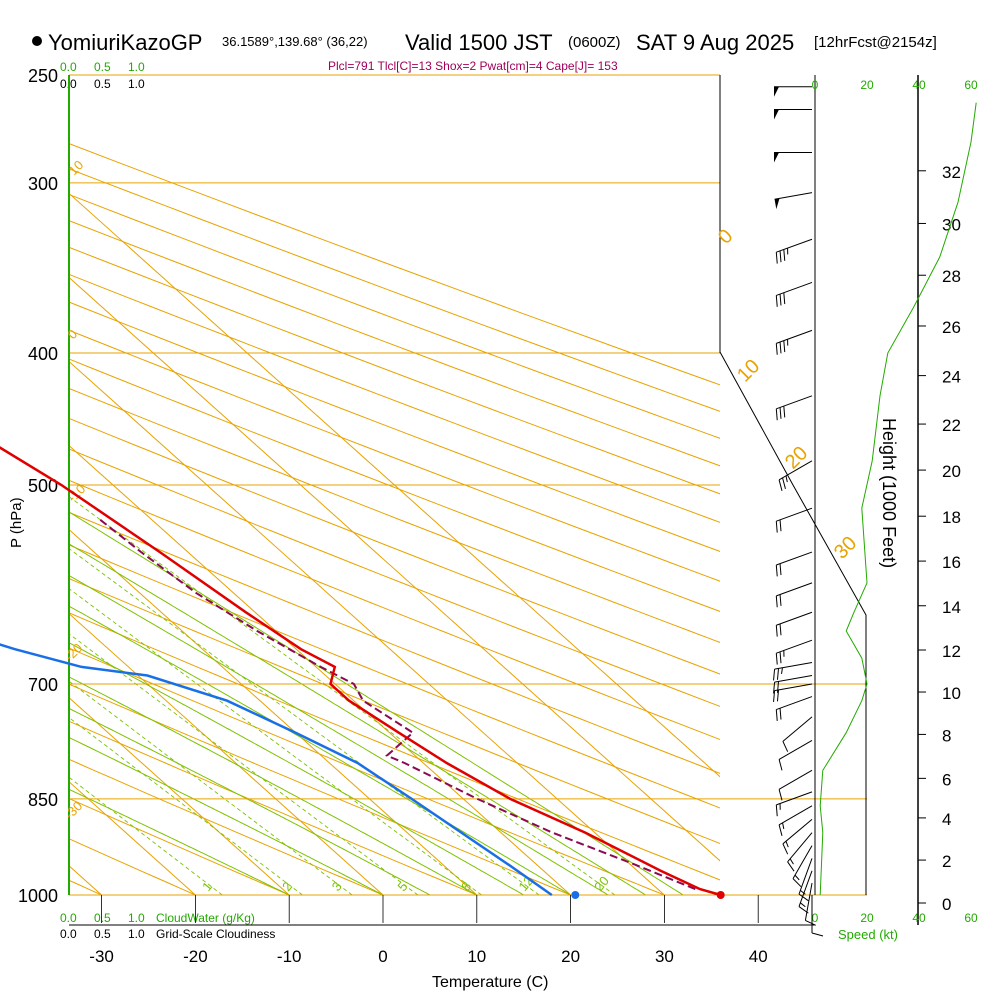 The image size is (1000, 1000). I want to click on isotherm, so click(226, 753).